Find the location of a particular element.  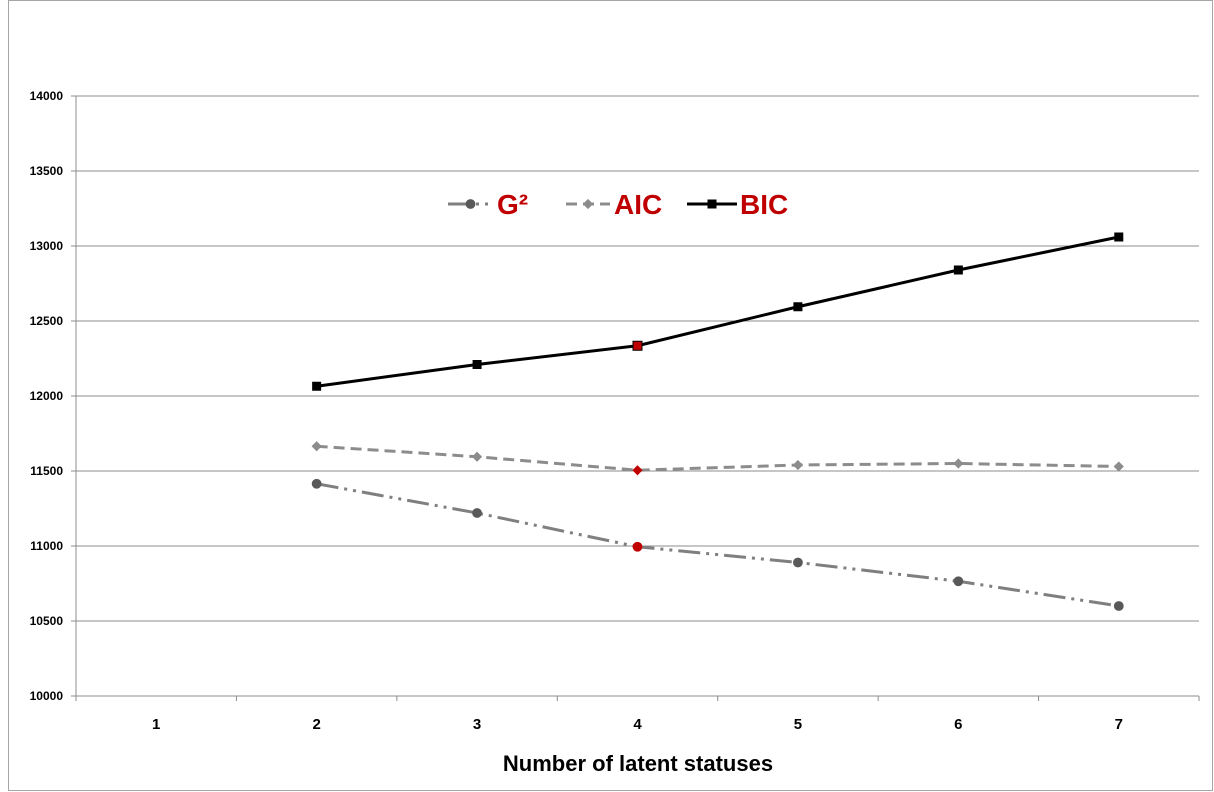

series-circle is located at coordinates (717, 544).